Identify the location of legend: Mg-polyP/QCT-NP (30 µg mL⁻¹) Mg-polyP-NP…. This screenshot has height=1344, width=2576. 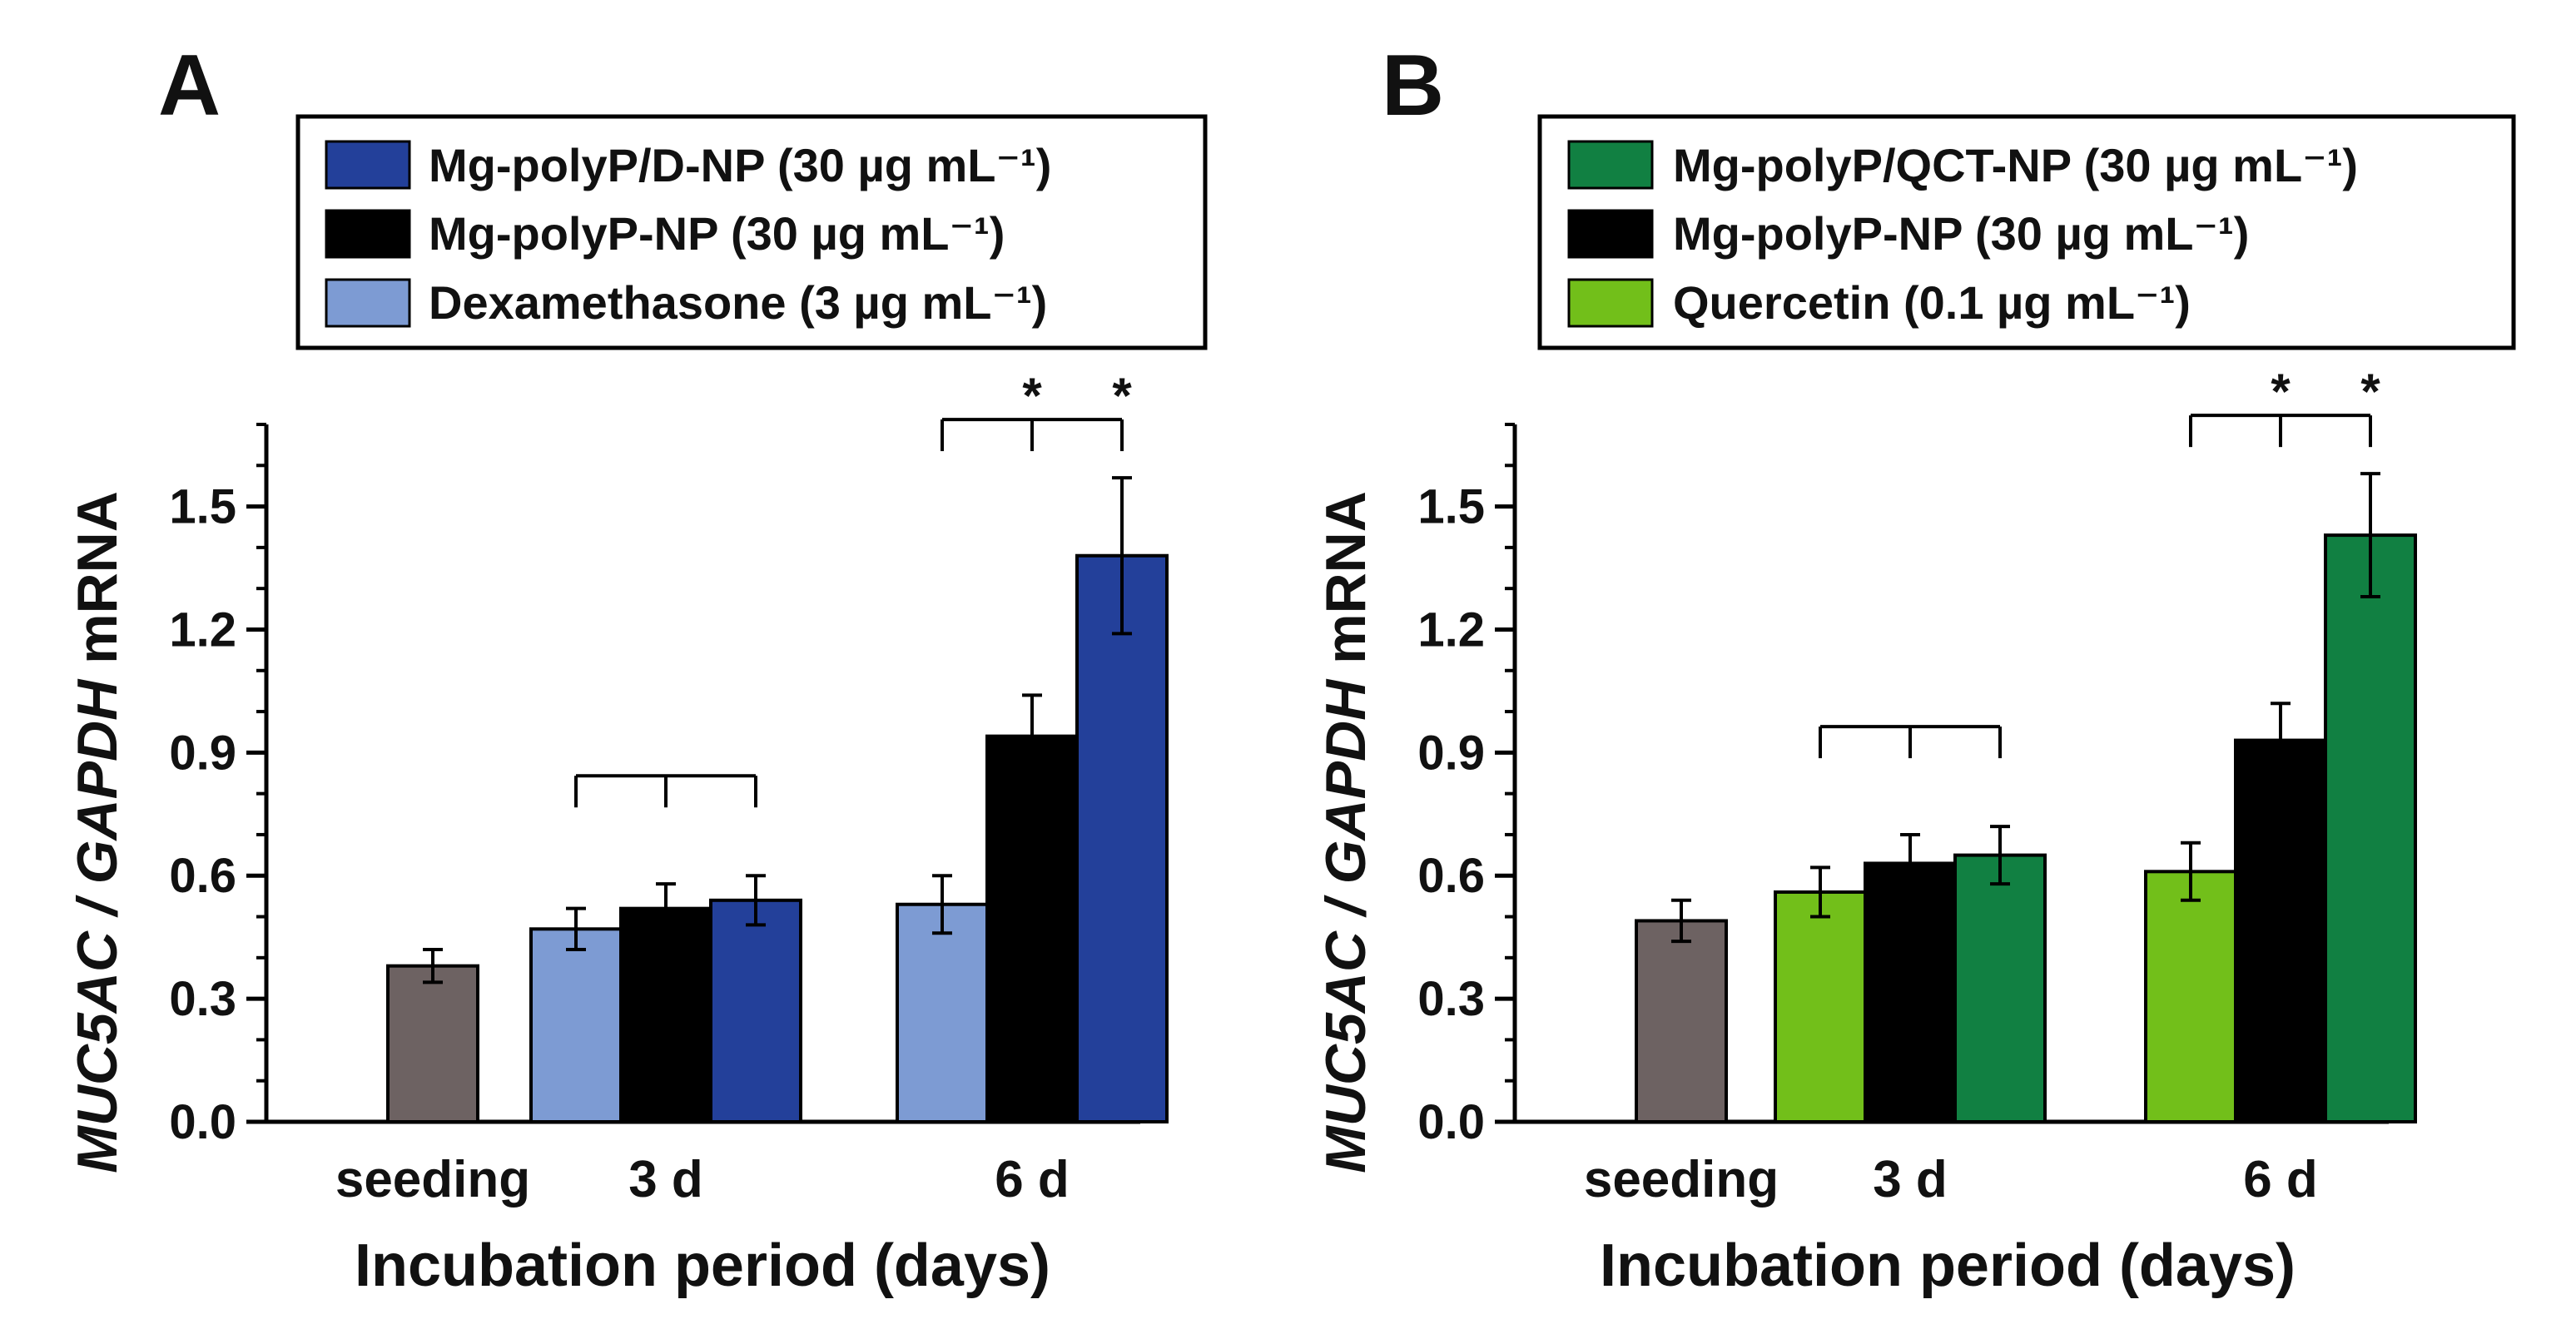
(2026, 232).